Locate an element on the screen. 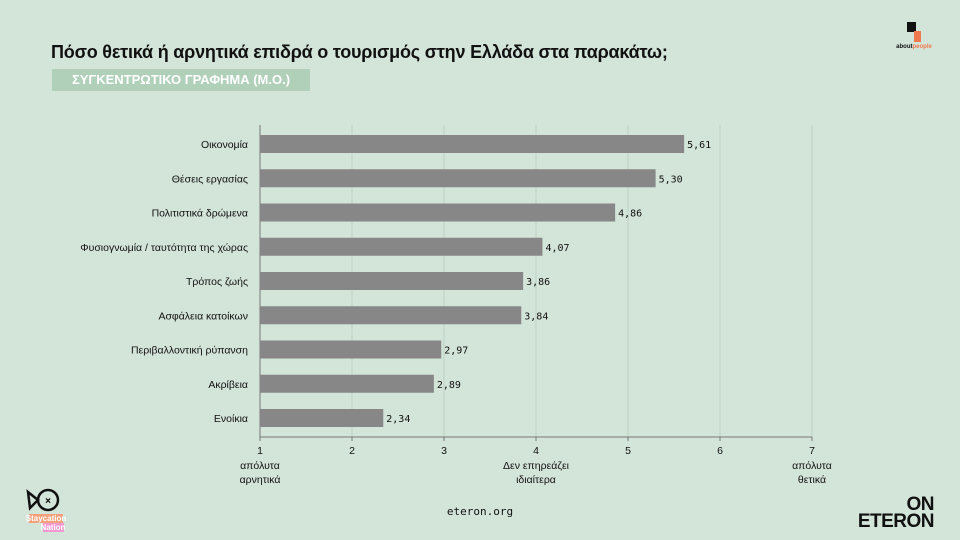 The image size is (960, 540). data-label: 5,30 is located at coordinates (671, 179).